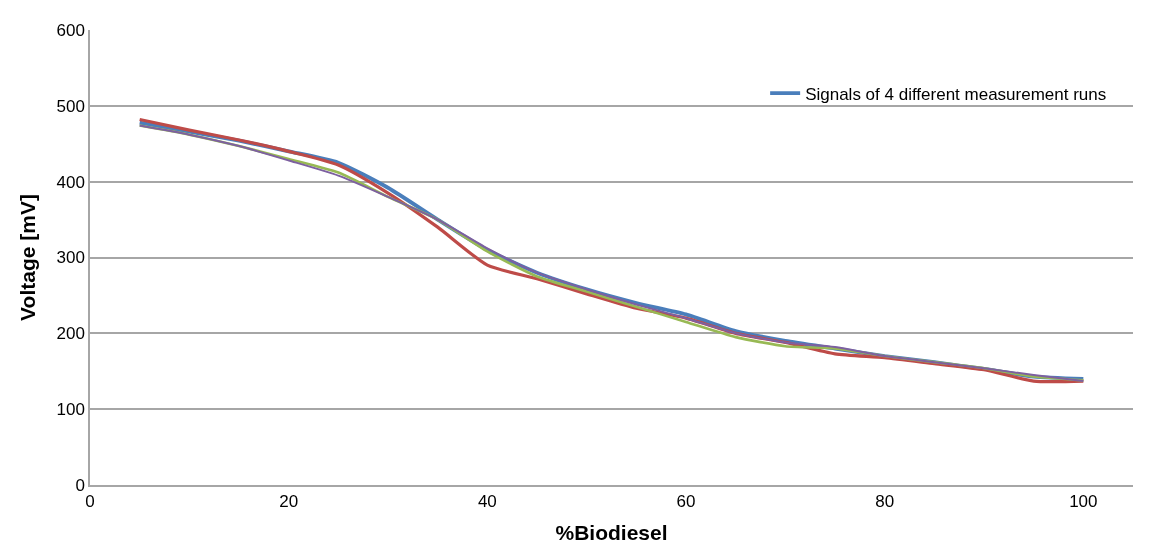 The image size is (1173, 555). Describe the element at coordinates (80, 485) in the screenshot. I see `y-tick-label: 0` at that location.